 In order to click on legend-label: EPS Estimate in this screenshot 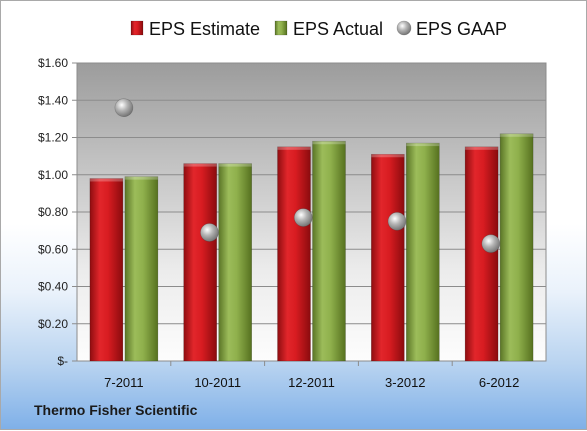, I will do `click(204, 29)`.